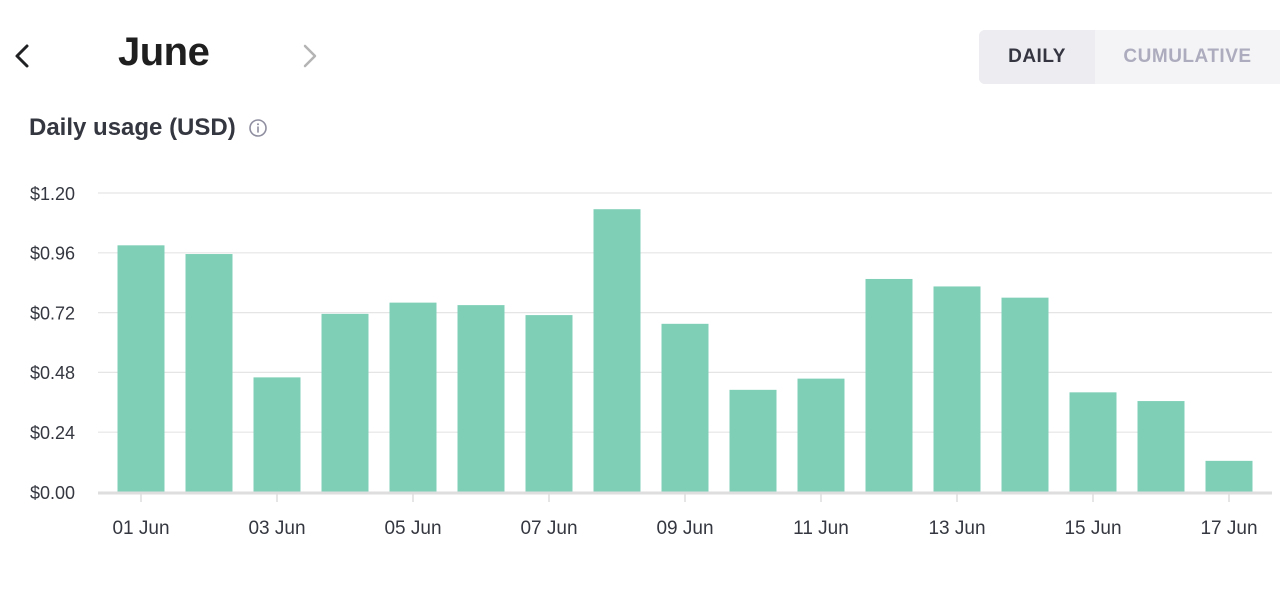 The width and height of the screenshot is (1280, 600). Describe the element at coordinates (956, 528) in the screenshot. I see `x-tick-label: 13 Jun` at that location.